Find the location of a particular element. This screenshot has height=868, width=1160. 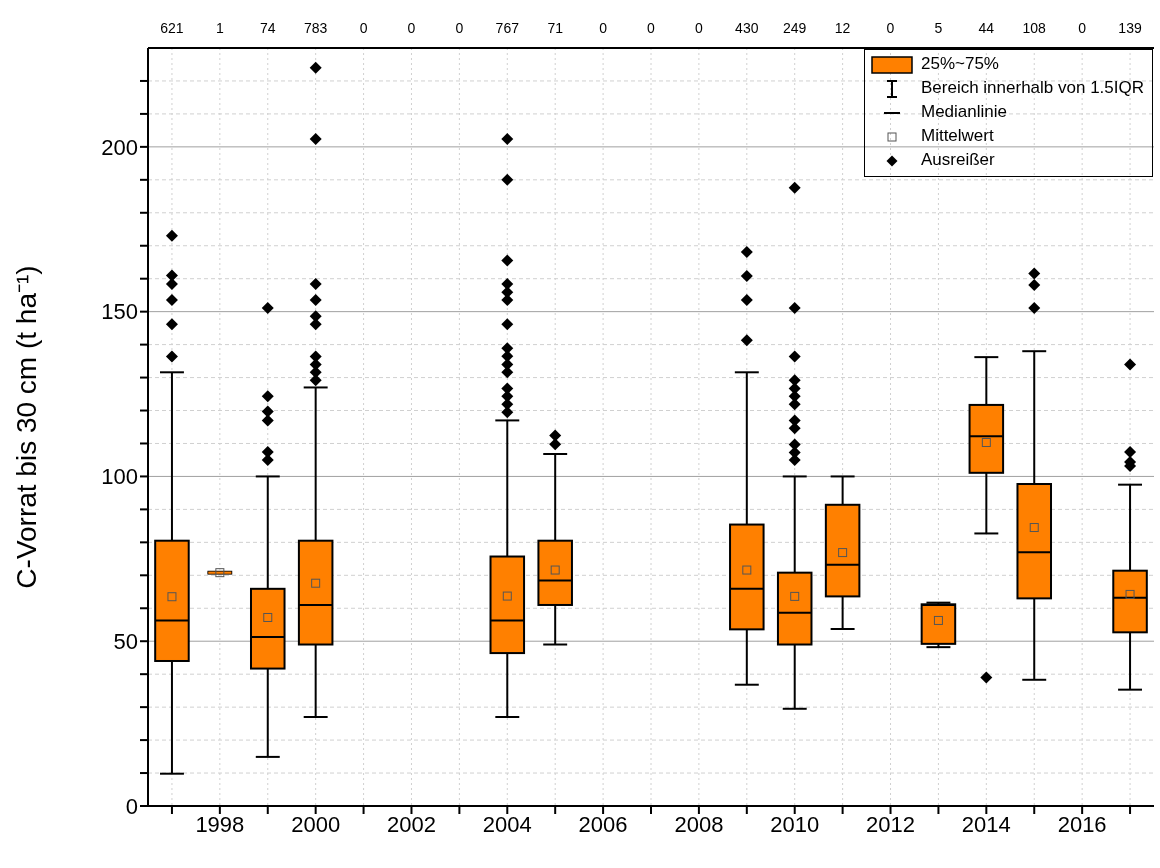

x-tick-label: 1998 is located at coordinates (220, 824).